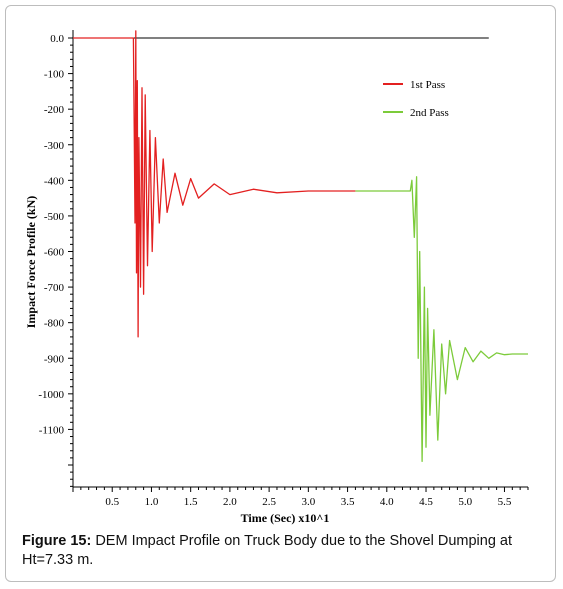 The width and height of the screenshot is (563, 589). What do you see at coordinates (465, 502) in the screenshot?
I see `x-tick-label: 5.0` at bounding box center [465, 502].